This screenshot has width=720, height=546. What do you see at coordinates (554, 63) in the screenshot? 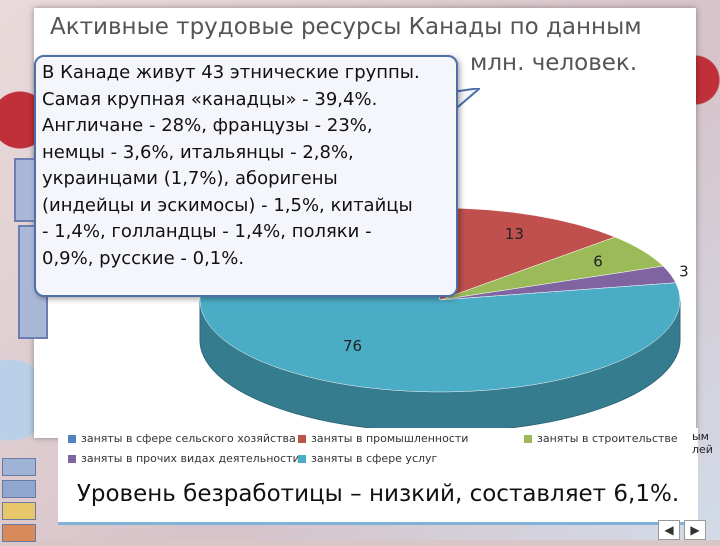
I see `slide-title-continuation: млн. человек.` at bounding box center [554, 63].